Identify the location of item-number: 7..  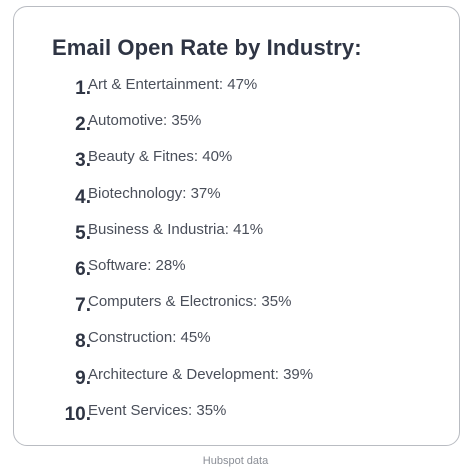
(83, 306).